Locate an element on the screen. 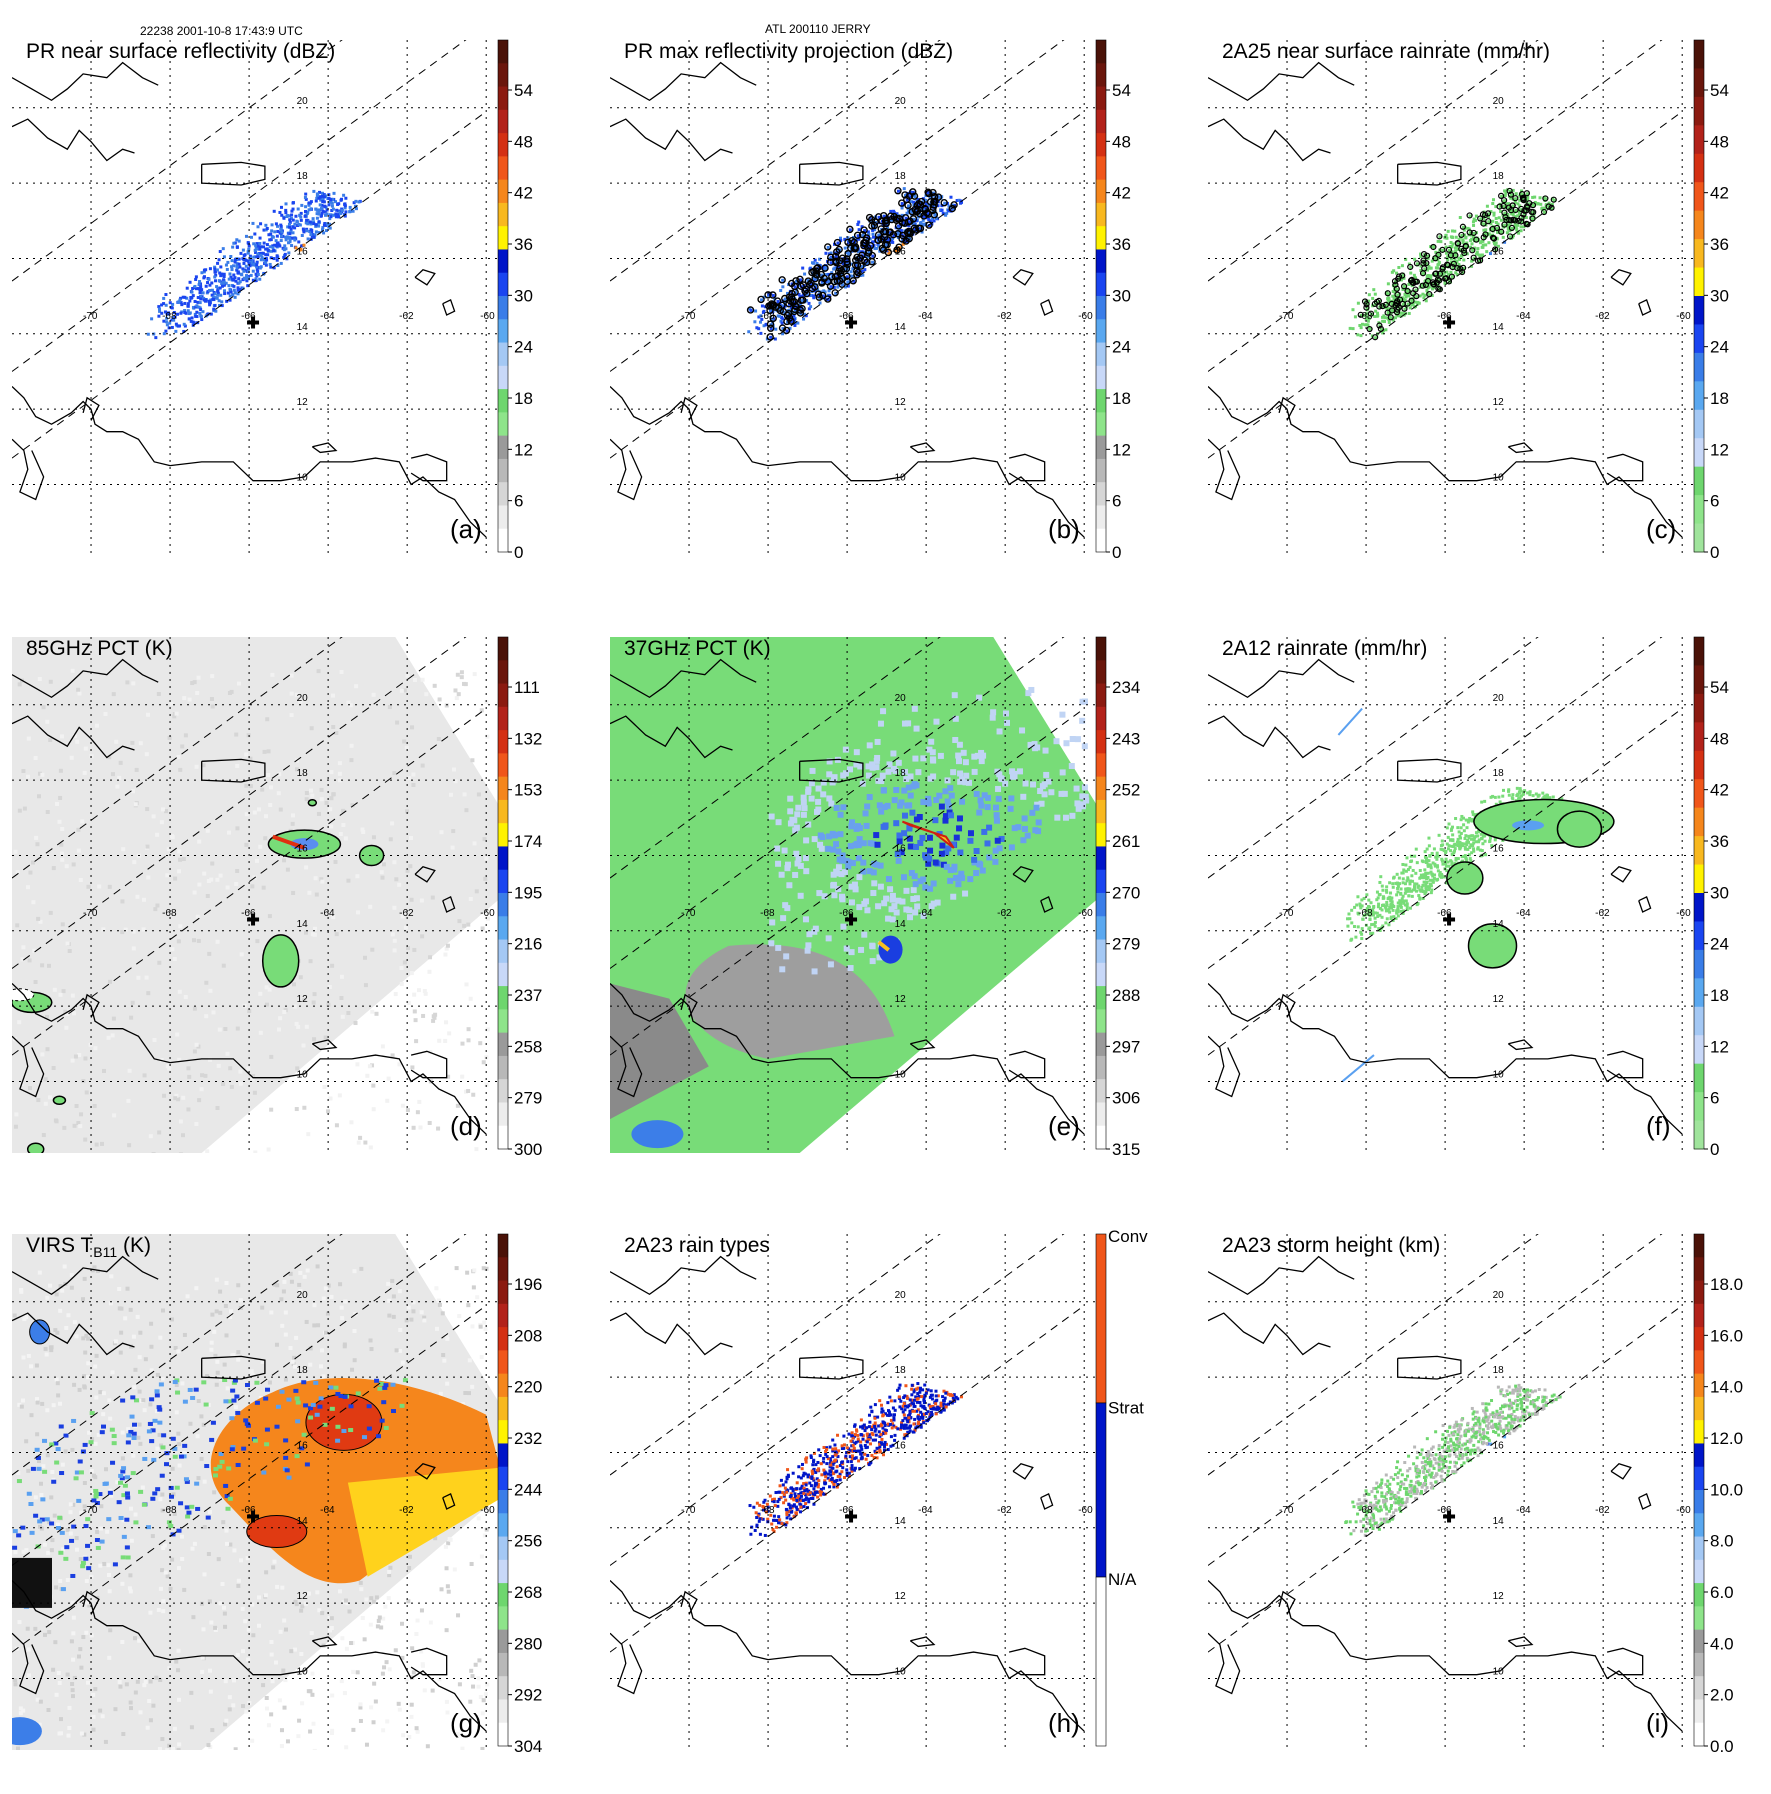  colorbar-tick: 30 is located at coordinates (523, 295).